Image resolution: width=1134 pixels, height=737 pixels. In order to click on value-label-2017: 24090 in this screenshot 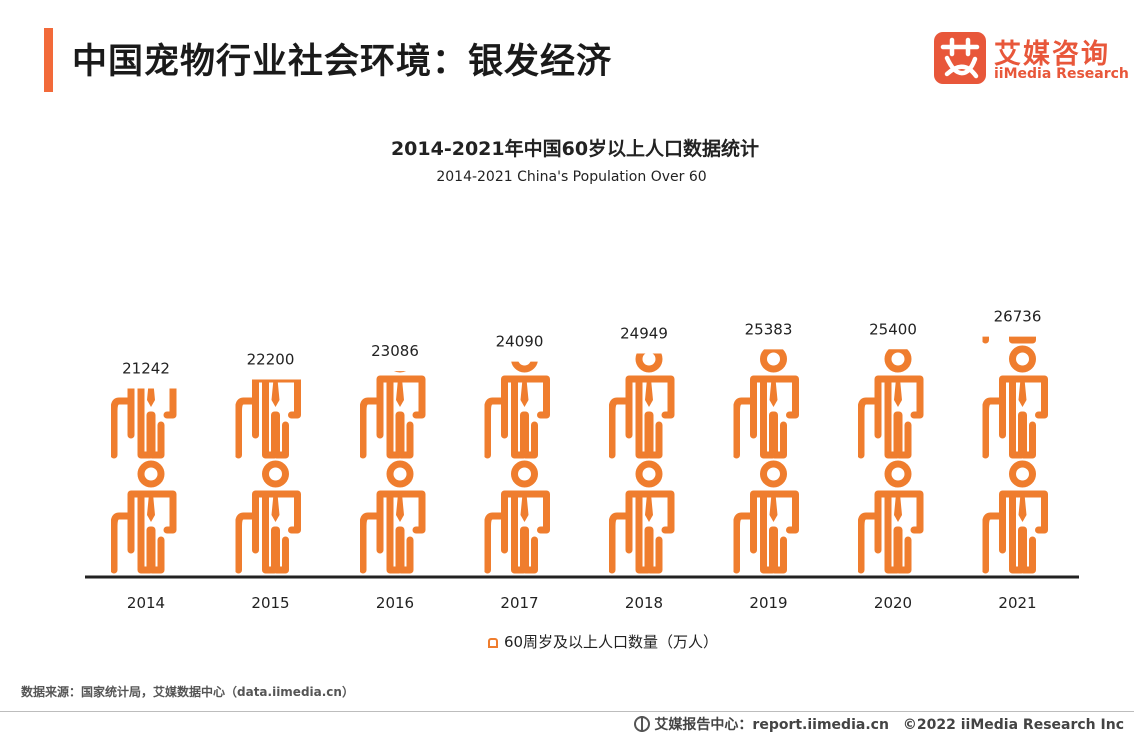, I will do `click(520, 342)`.